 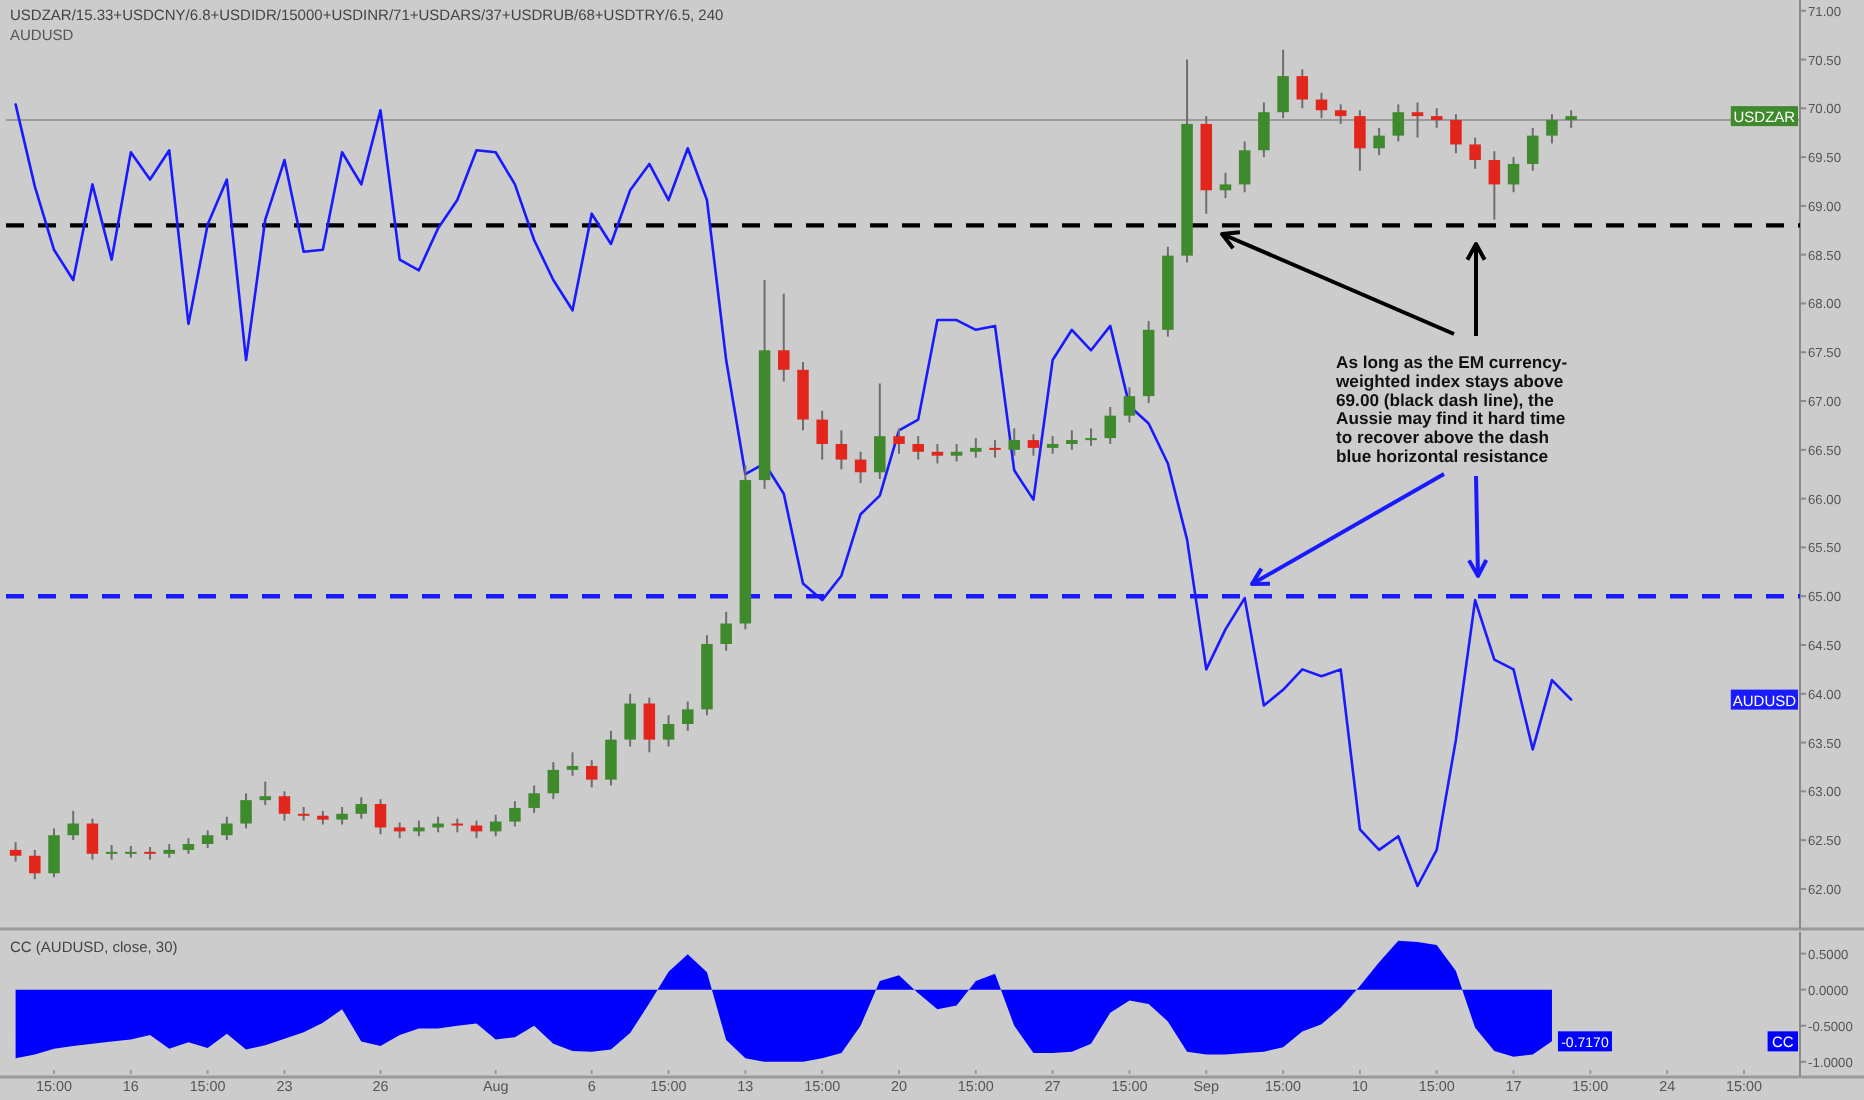 What do you see at coordinates (1451, 409) in the screenshot?
I see `annotation: As long as the EM currency- weighted index stays above 69.00 (black dash line), the Aussie may find it hard time to recover above the dash blue horizontal resistance` at bounding box center [1451, 409].